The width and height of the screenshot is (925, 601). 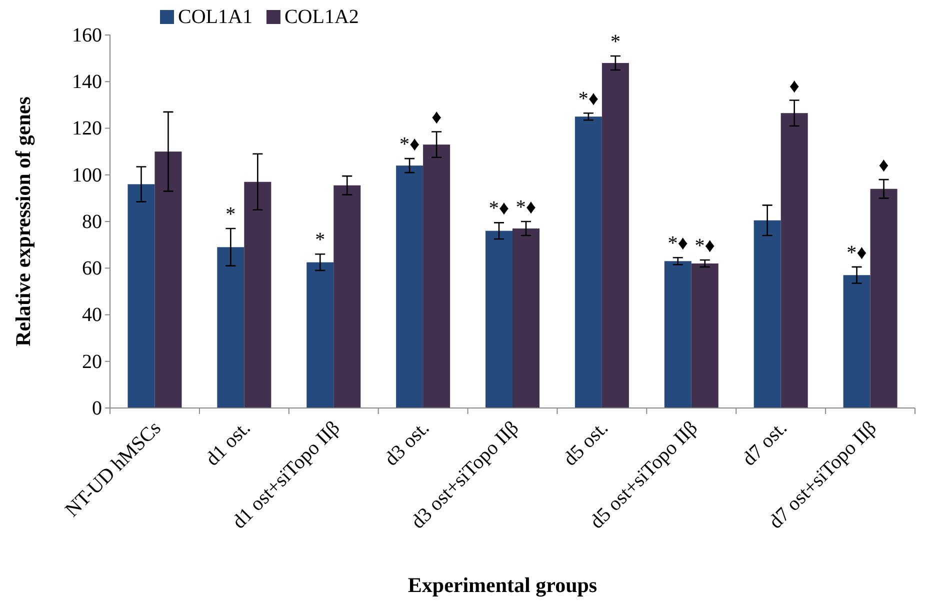 What do you see at coordinates (87, 129) in the screenshot?
I see `y-tick-label: 120` at bounding box center [87, 129].